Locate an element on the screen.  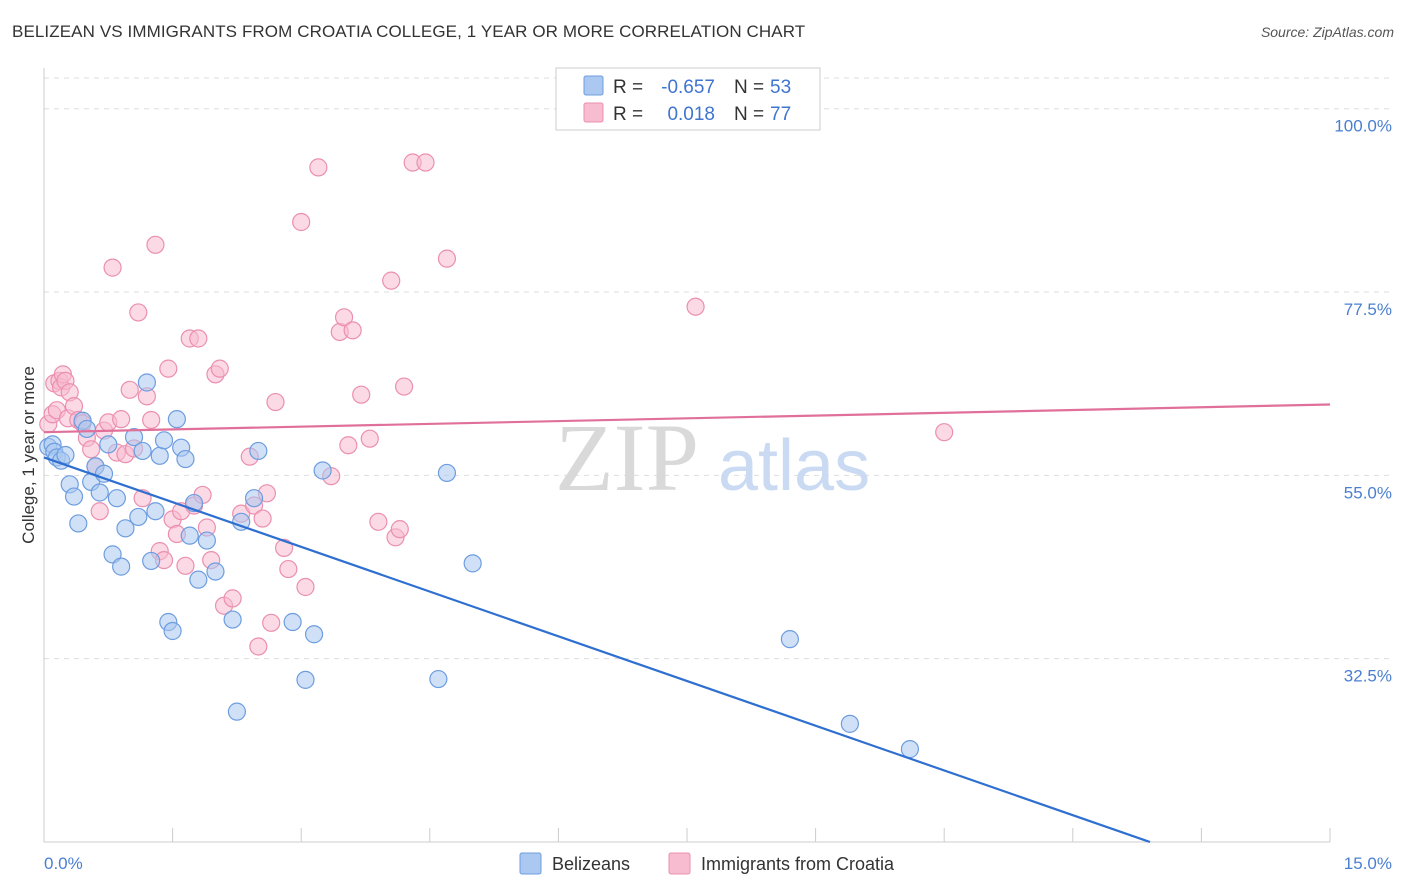
bottom-legend-swatch-belizeans is located at coordinates (530, 863).